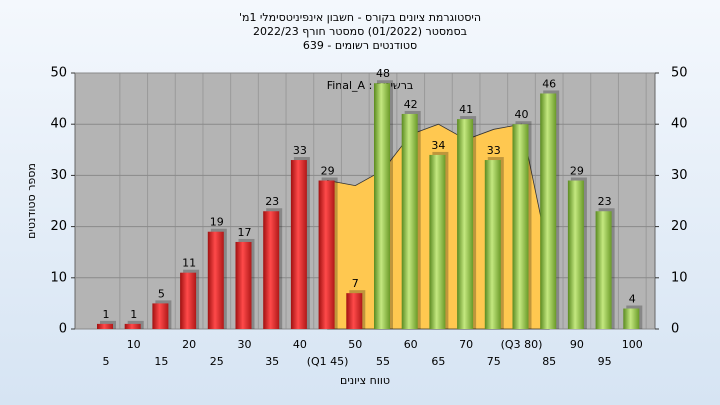 Image resolution: width=720 pixels, height=405 pixels. Describe the element at coordinates (355, 283) in the screenshot. I see `bar-value-label: 7` at that location.